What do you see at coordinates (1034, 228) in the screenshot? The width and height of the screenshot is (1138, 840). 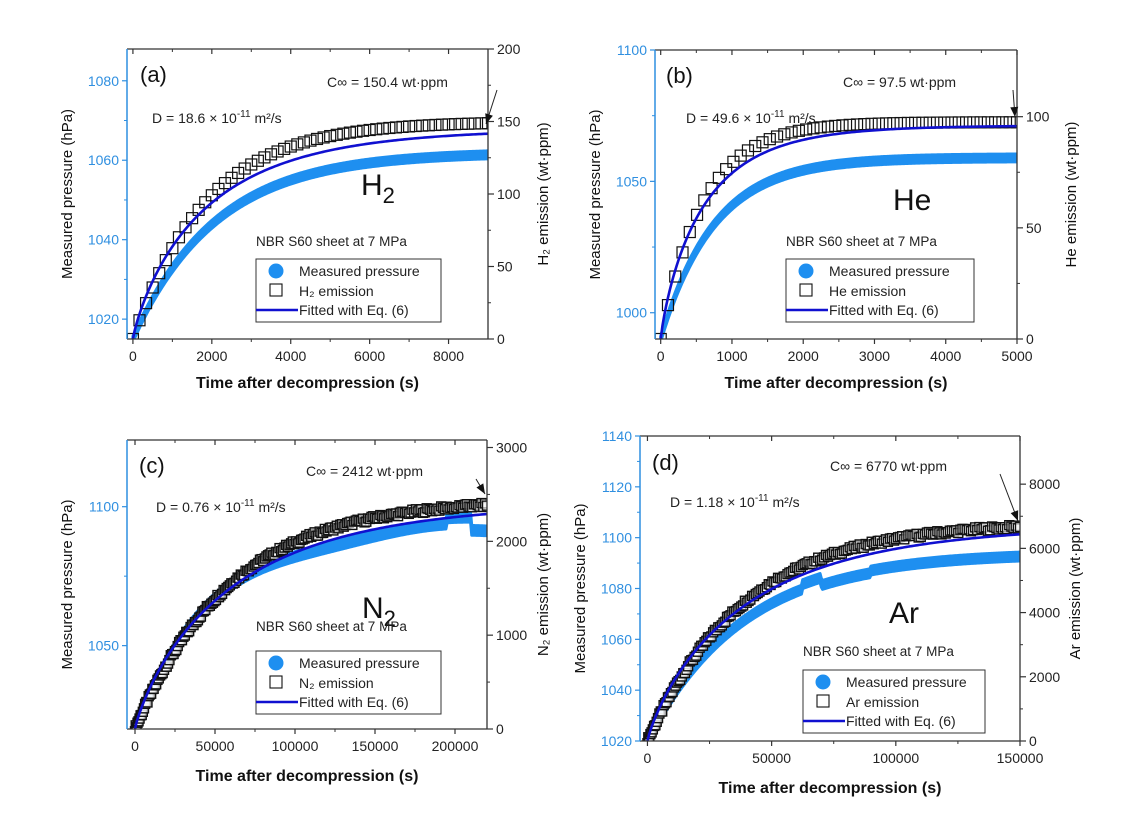 I see `y-right-tick-label: 50` at bounding box center [1034, 228].